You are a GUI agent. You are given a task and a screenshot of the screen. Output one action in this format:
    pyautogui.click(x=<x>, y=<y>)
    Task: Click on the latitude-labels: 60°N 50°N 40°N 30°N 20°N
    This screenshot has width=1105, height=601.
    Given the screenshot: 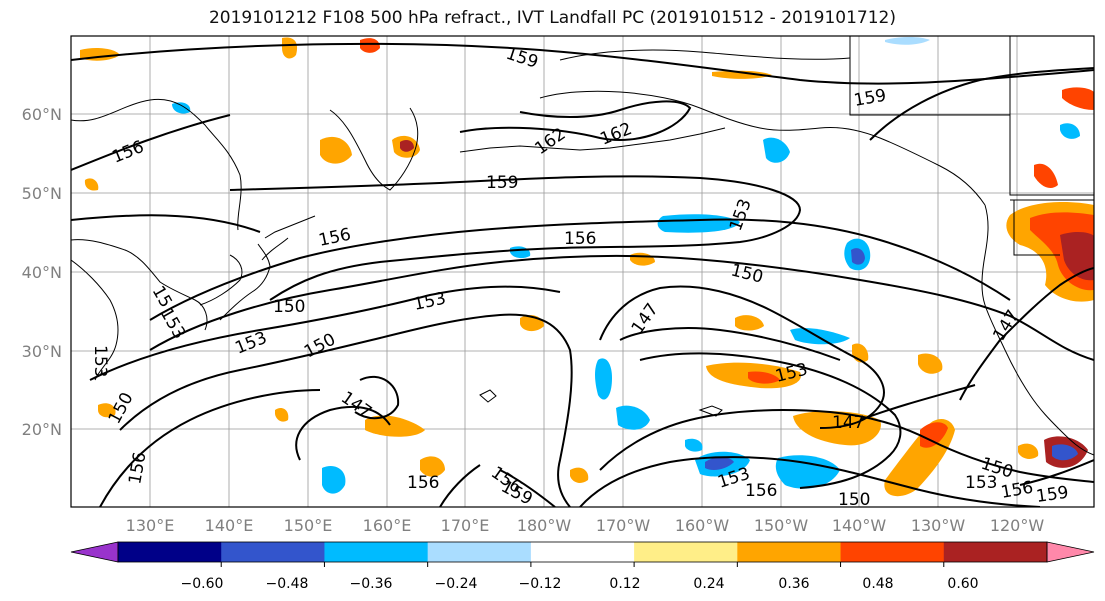 What is the action you would take?
    pyautogui.click(x=42, y=272)
    